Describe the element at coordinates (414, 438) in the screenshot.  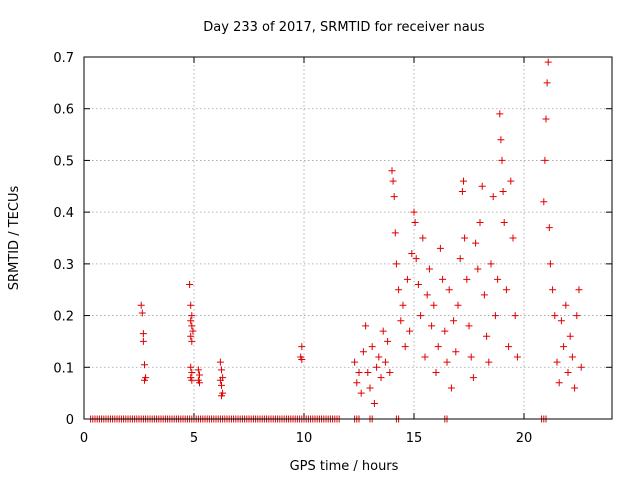
I see `x-tick-label: 15` at that location.